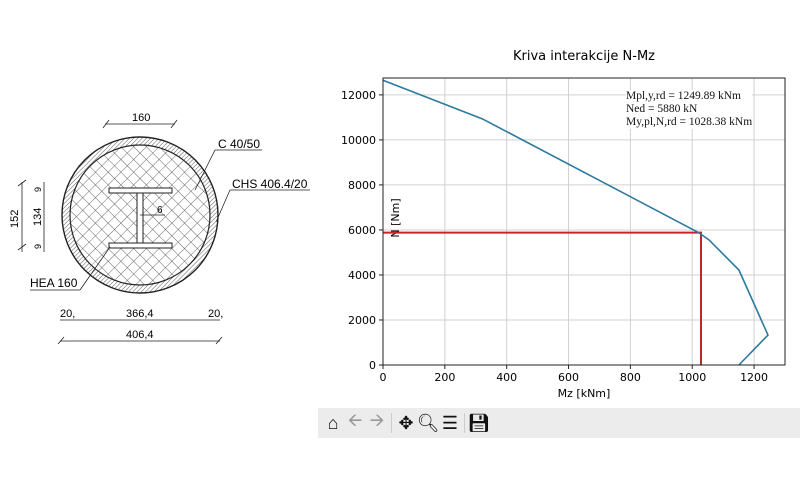  What do you see at coordinates (428, 422) in the screenshot?
I see `zoom-icon: 🔍︎` at bounding box center [428, 422].